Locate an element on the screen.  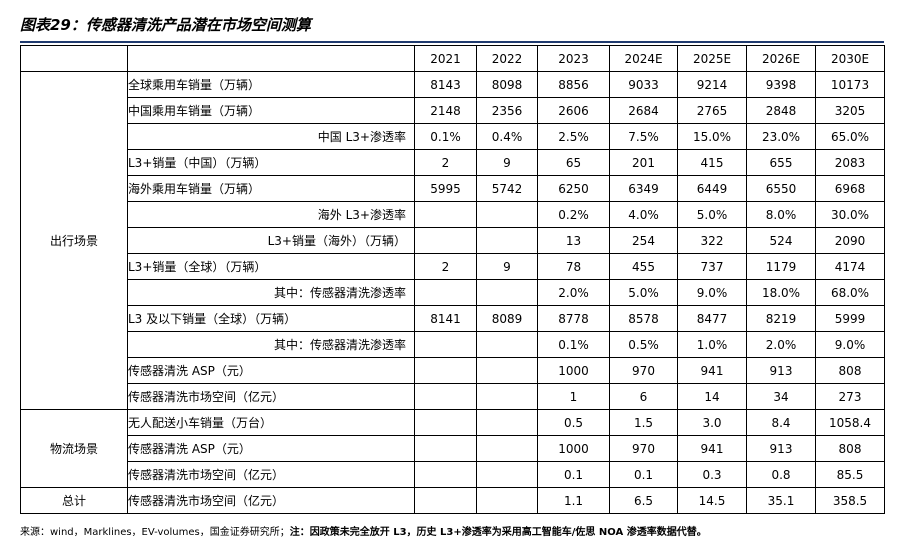
table-row: 物流场景 无人配送小车销量（万台） 0.5 1.5 3.0 8.4 1058.4 is located at coordinates (452, 448).